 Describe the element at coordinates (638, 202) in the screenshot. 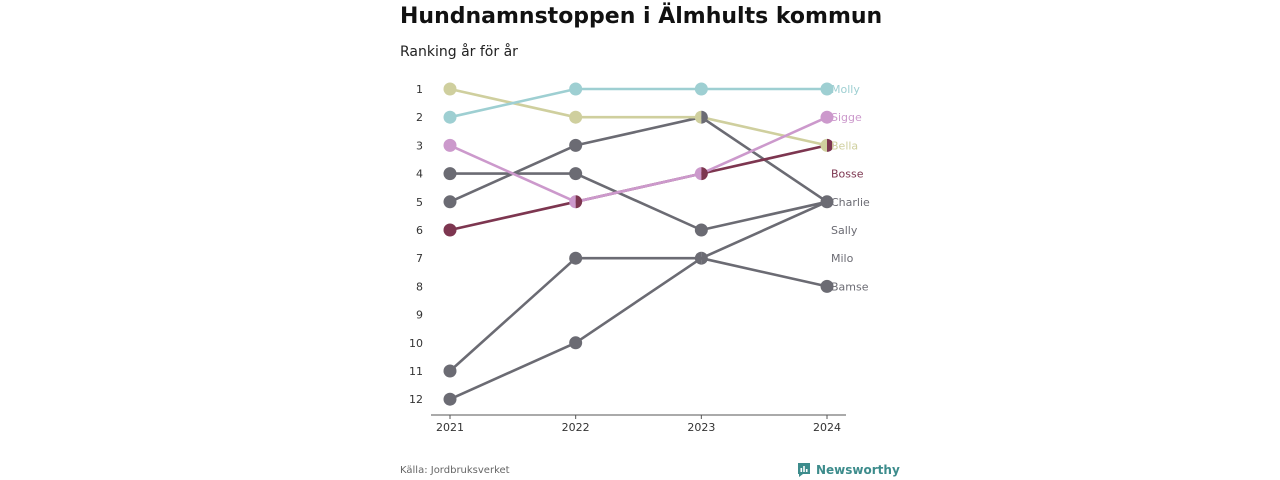

I see `series-line-charlie` at that location.